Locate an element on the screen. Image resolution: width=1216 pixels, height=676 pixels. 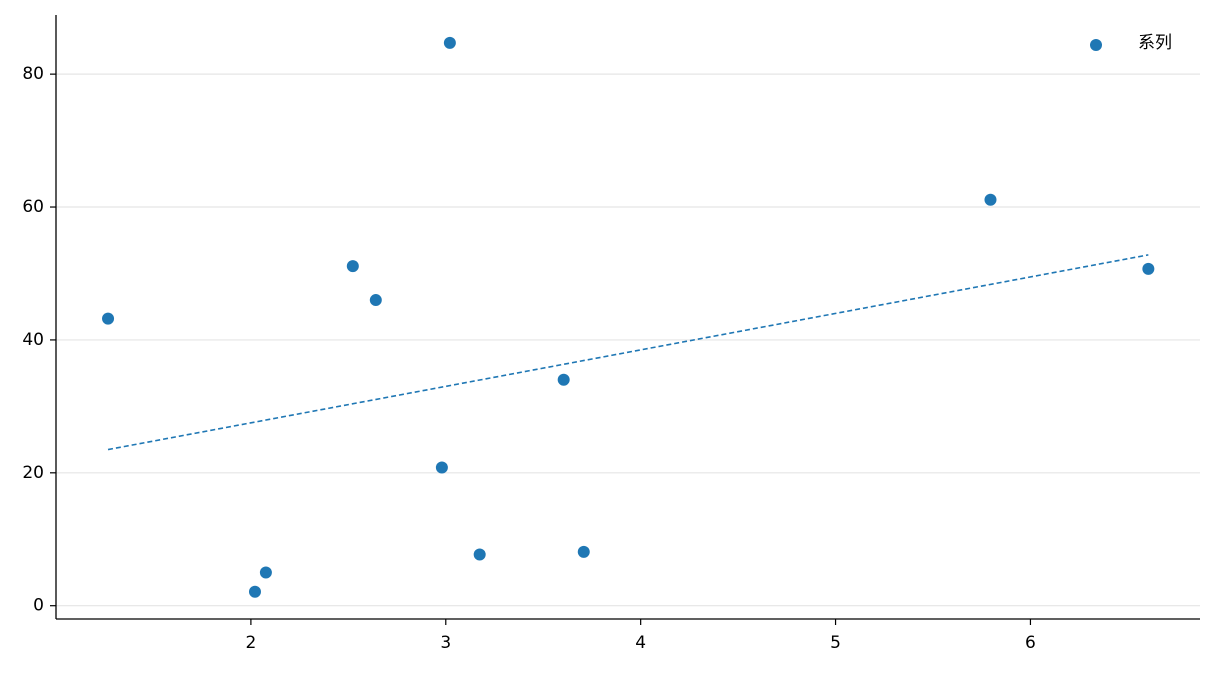
y-tick-label: 60 is located at coordinates (33, 207).